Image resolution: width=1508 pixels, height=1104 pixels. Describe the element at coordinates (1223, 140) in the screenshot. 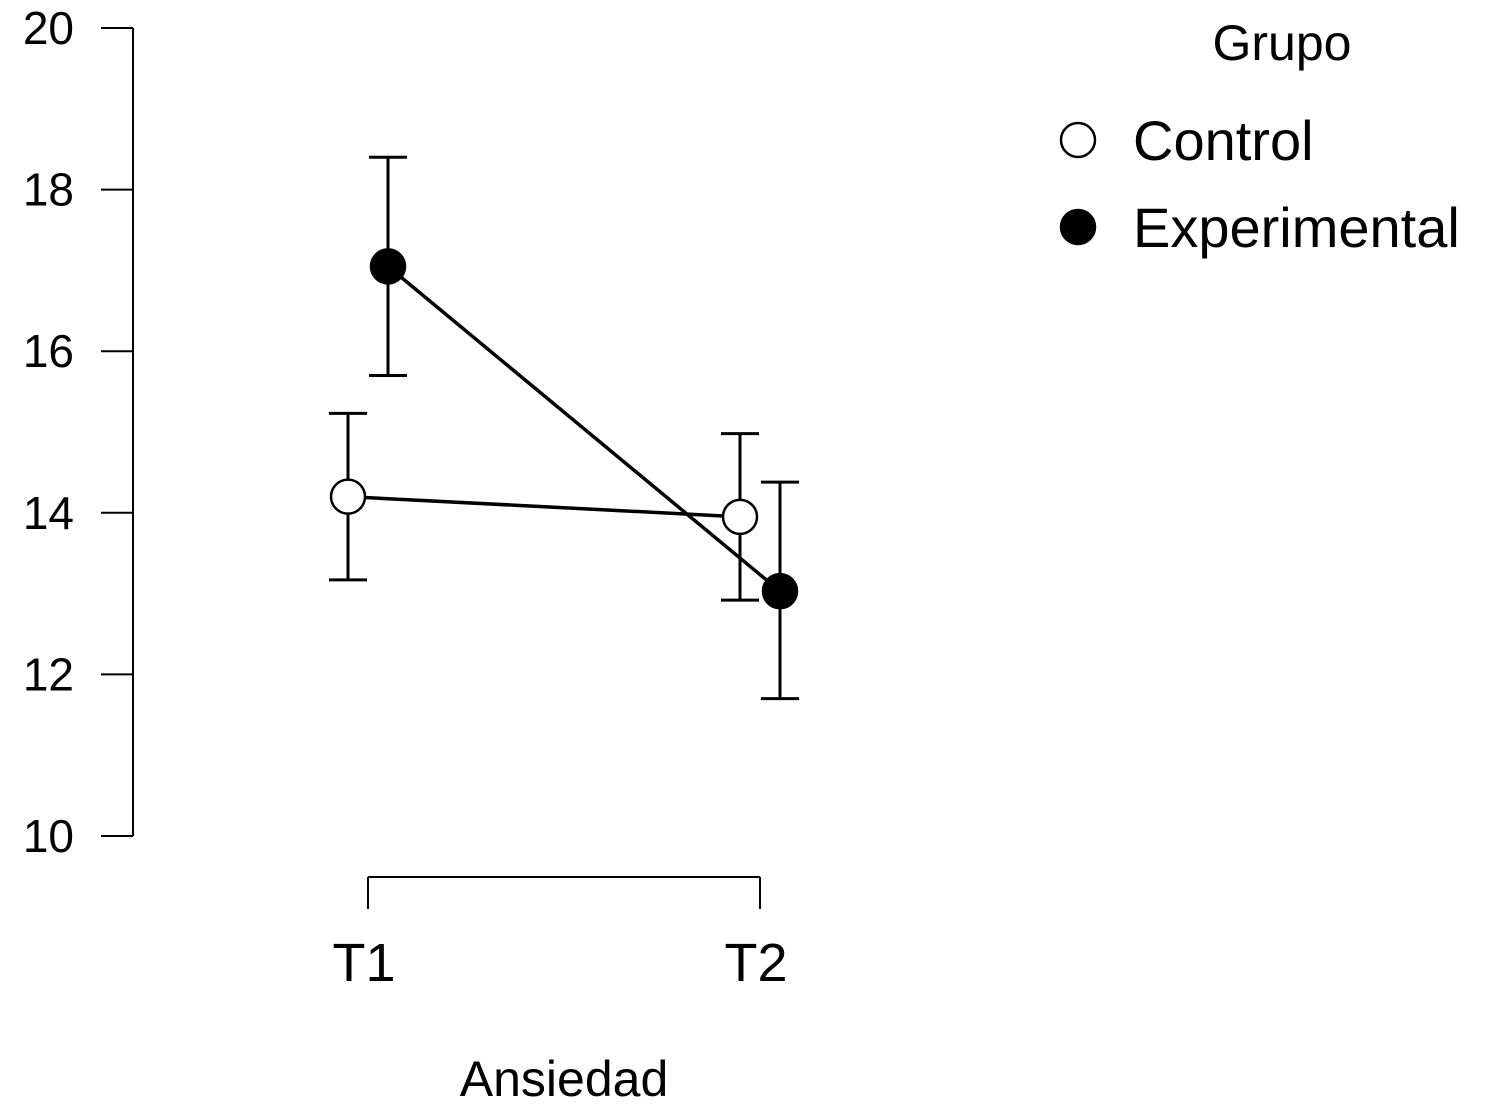

I see `legend-label-control: Control` at that location.